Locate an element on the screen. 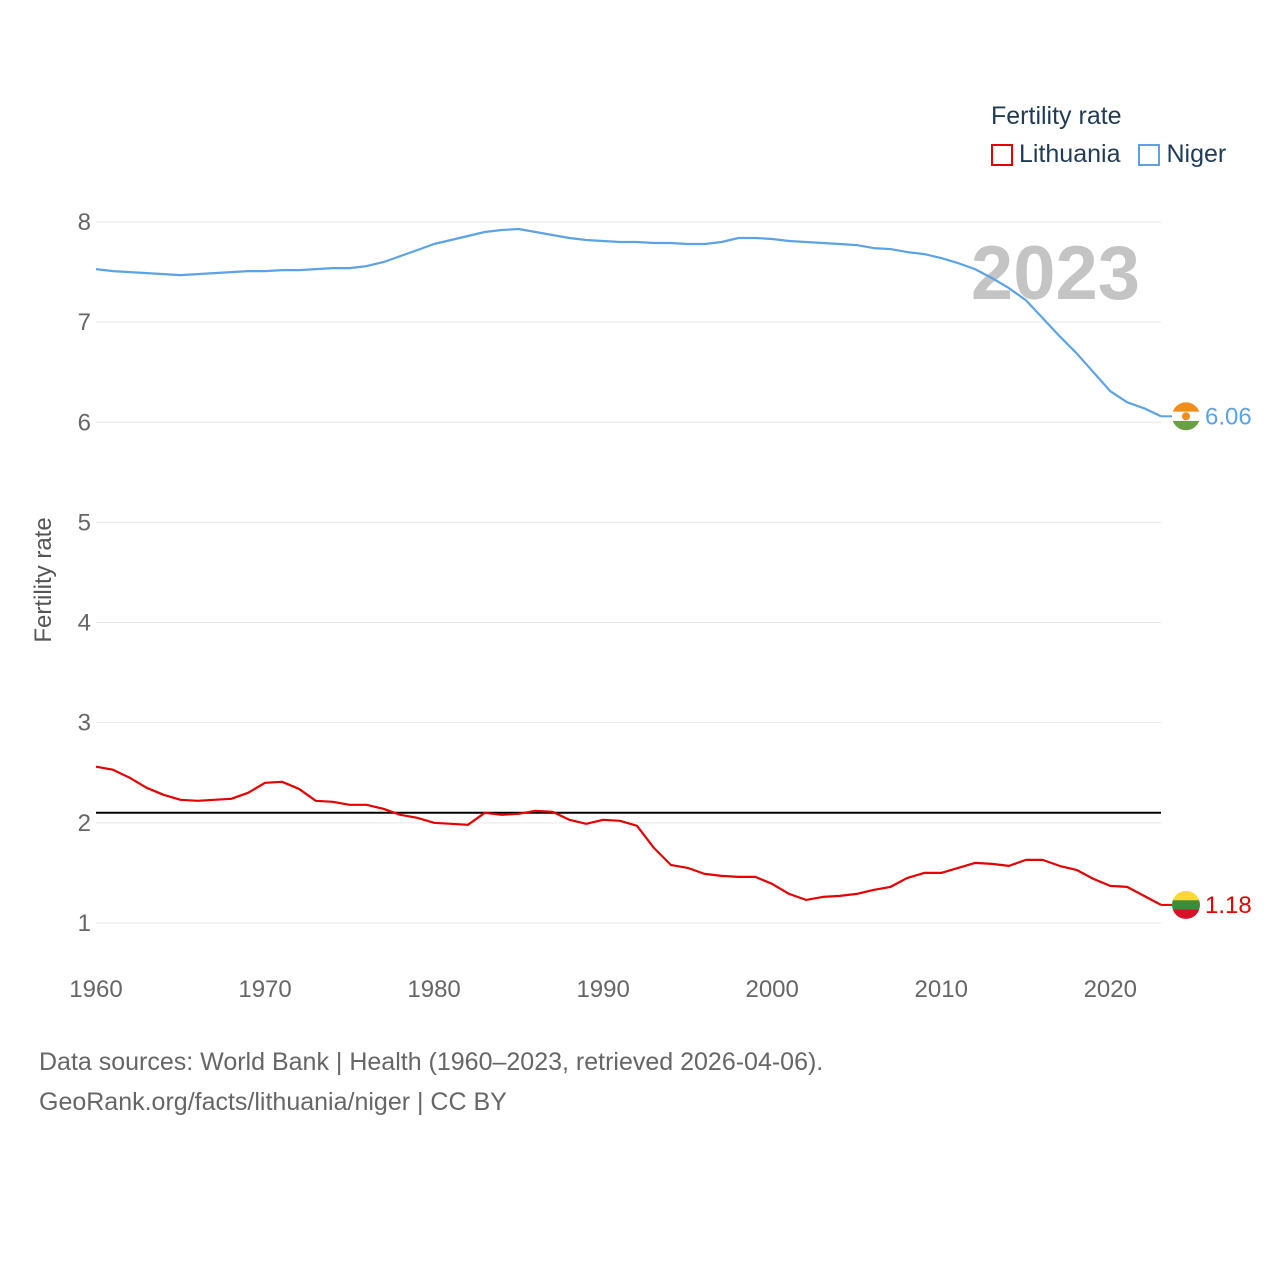 Image resolution: width=1280 pixels, height=1280 pixels. legend-item-lithuania: Lithuania is located at coordinates (1055, 154).